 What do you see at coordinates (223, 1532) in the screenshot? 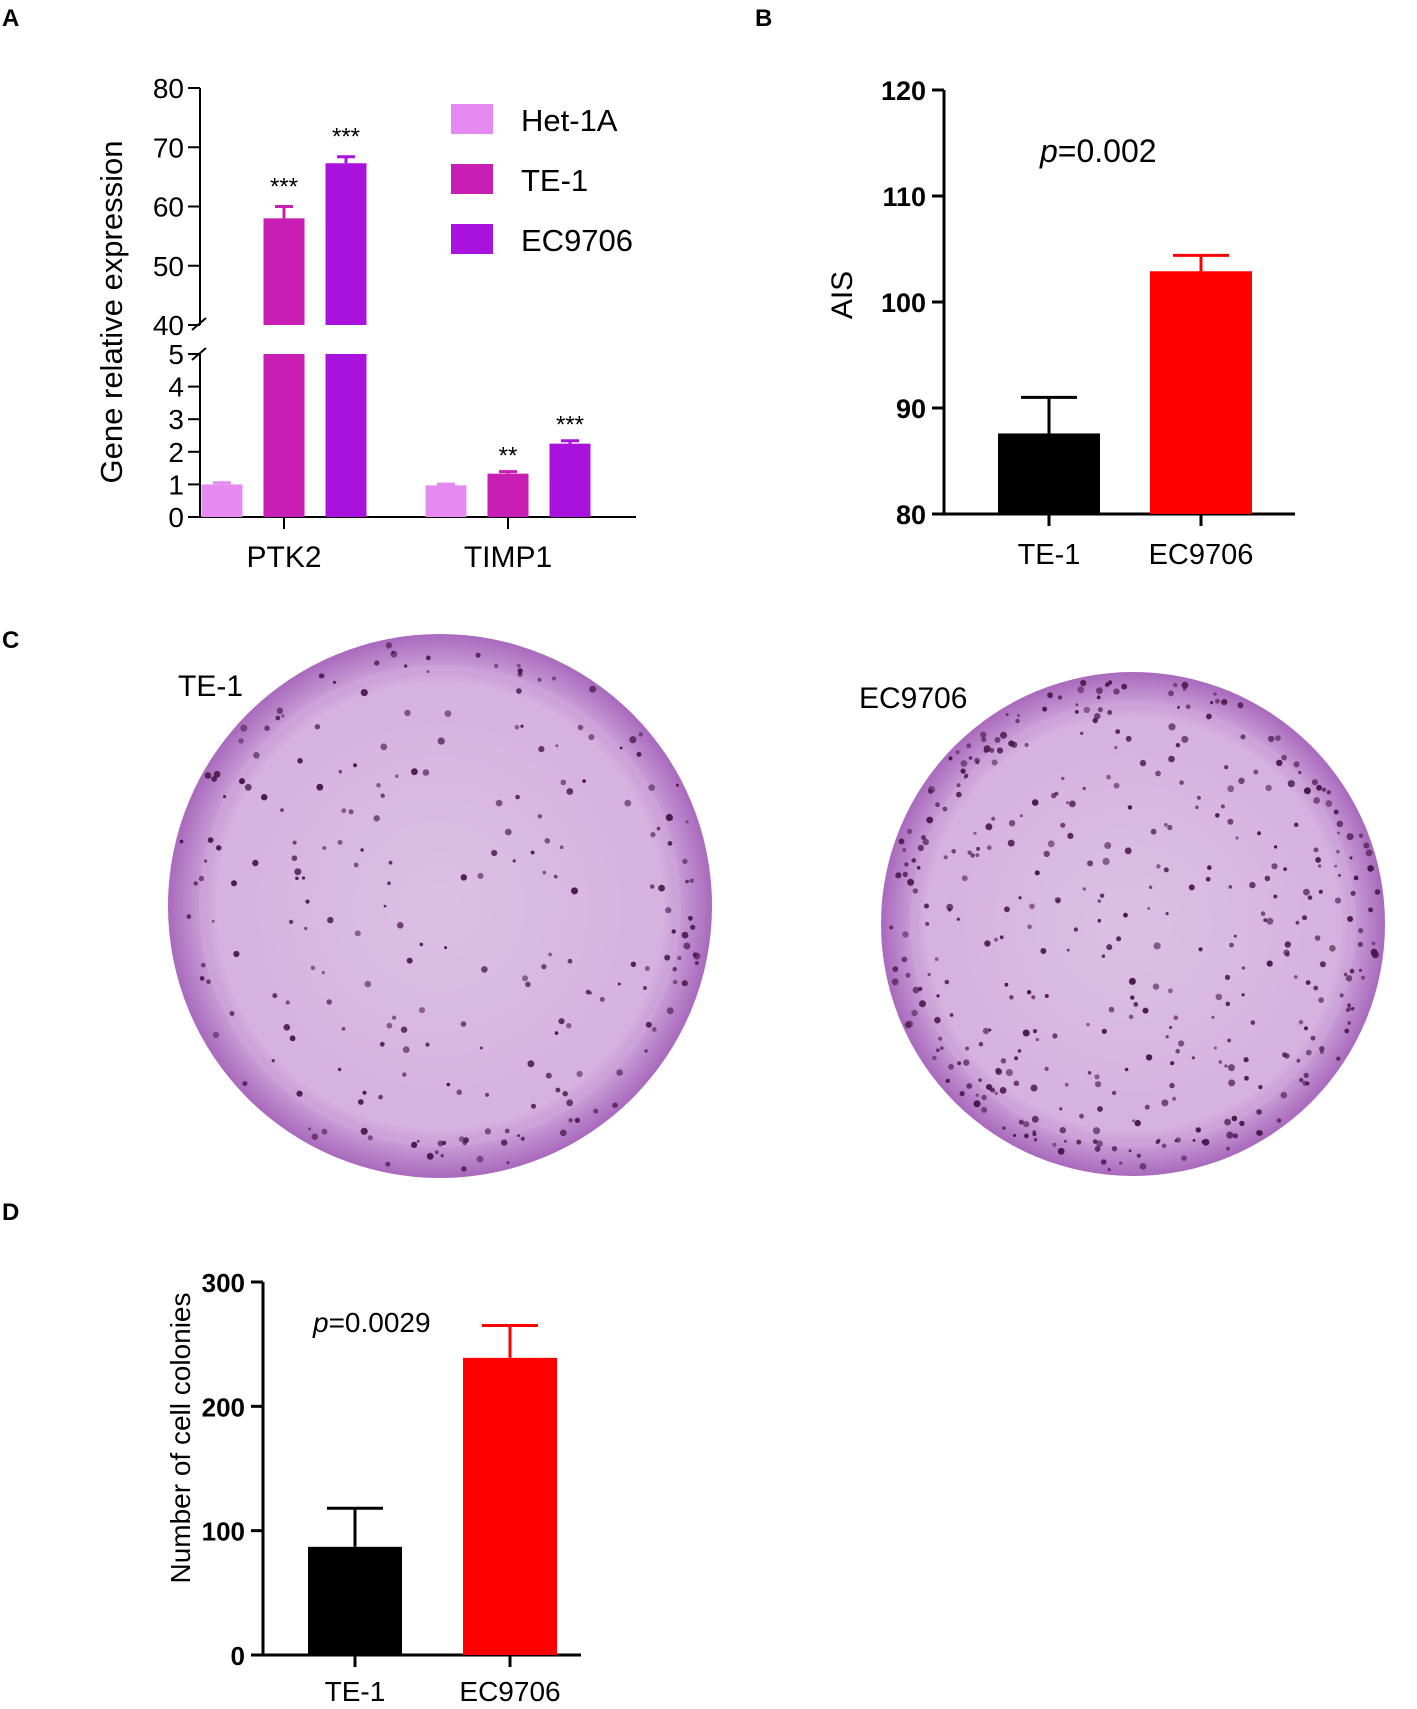
I see `chartD-ytick-label: 100` at bounding box center [223, 1532].